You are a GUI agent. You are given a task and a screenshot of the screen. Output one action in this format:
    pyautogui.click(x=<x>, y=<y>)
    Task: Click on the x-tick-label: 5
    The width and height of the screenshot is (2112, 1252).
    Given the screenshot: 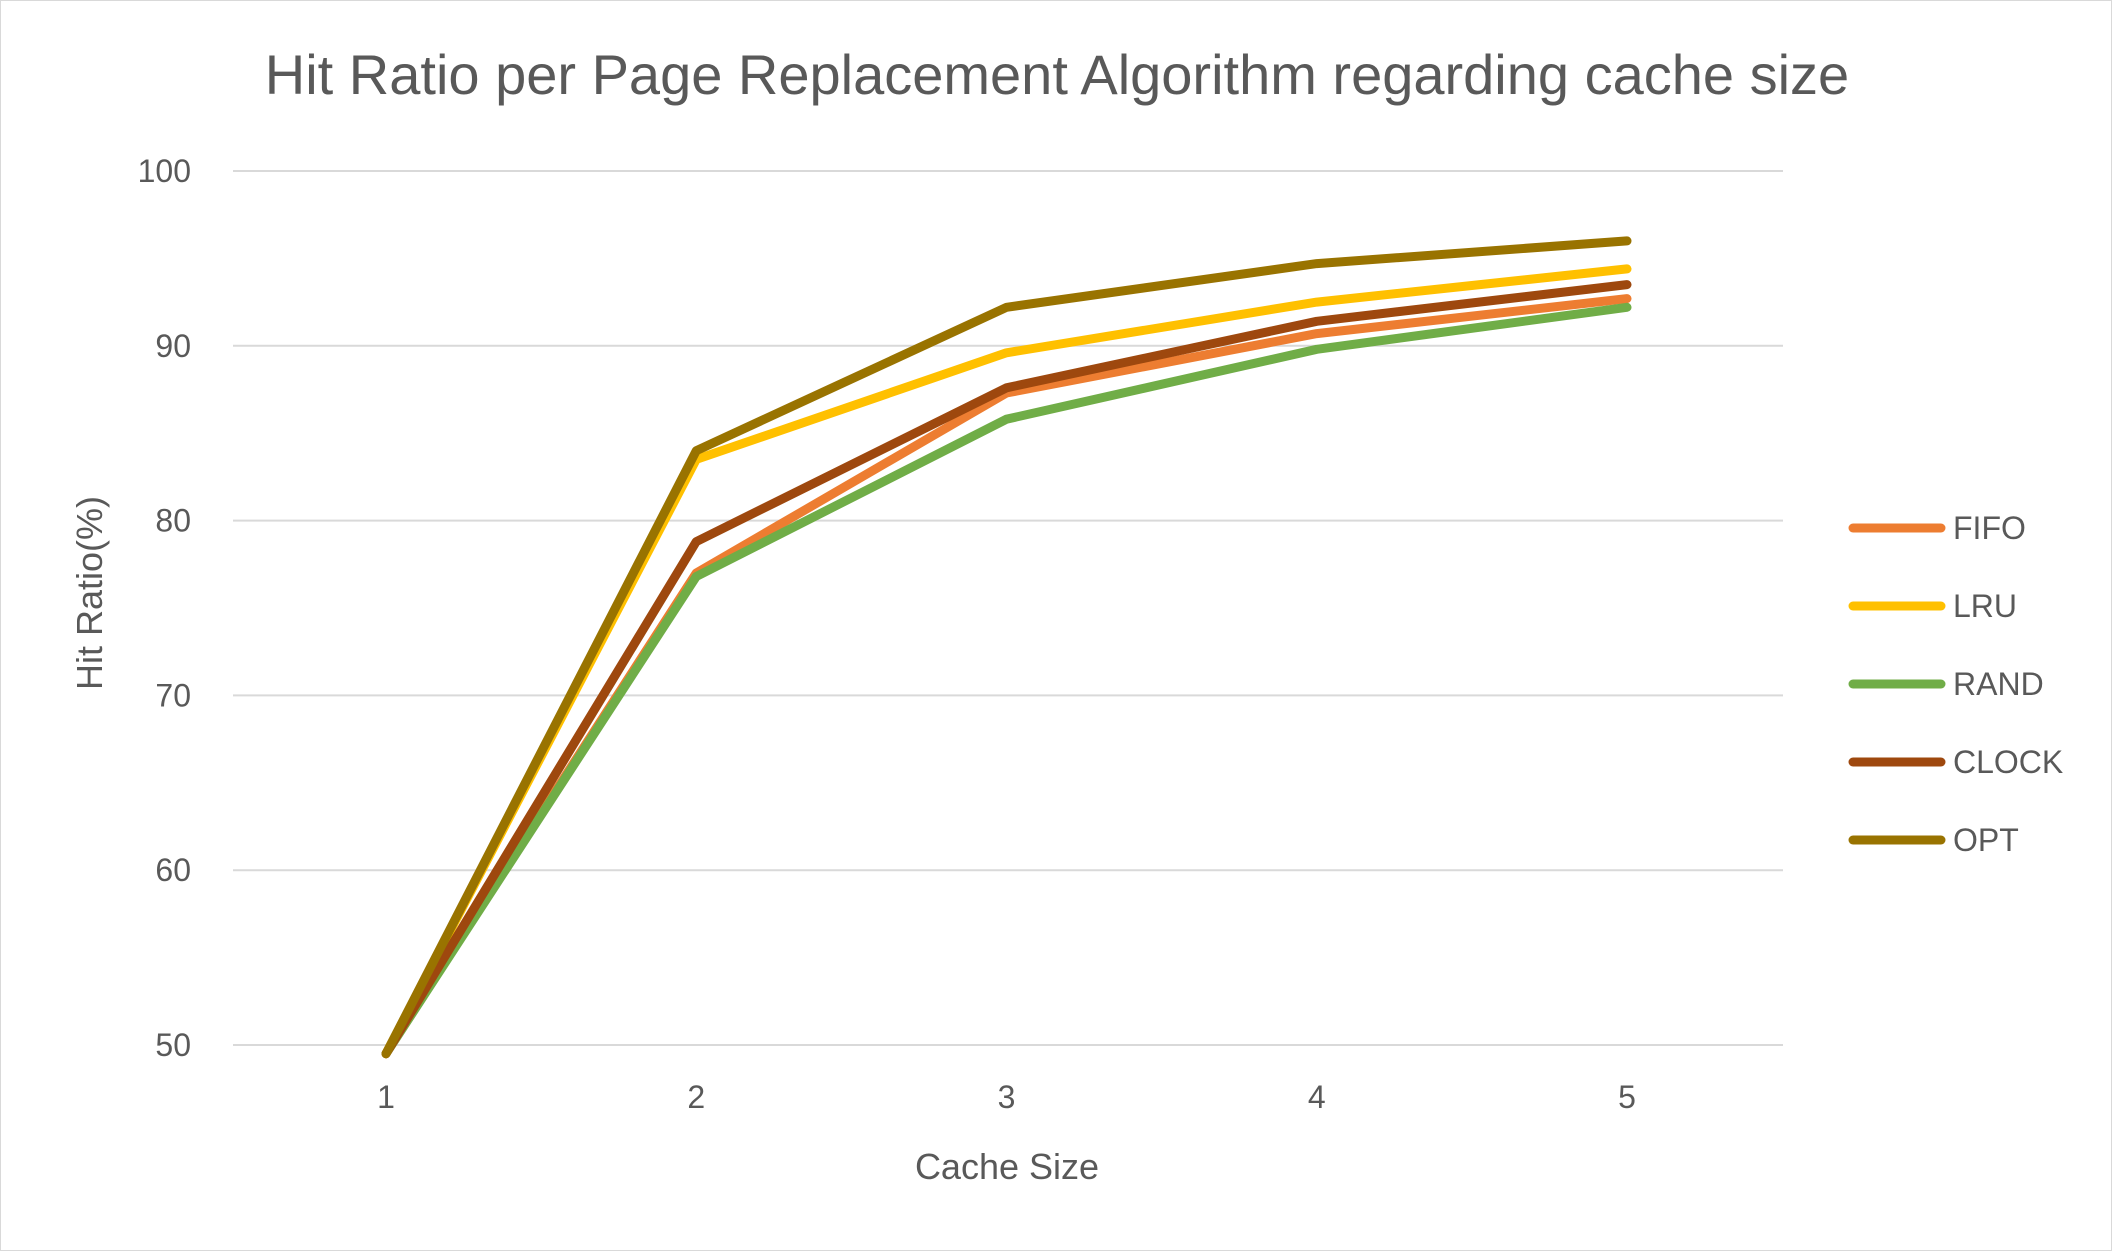 What is the action you would take?
    pyautogui.click(x=1627, y=1097)
    